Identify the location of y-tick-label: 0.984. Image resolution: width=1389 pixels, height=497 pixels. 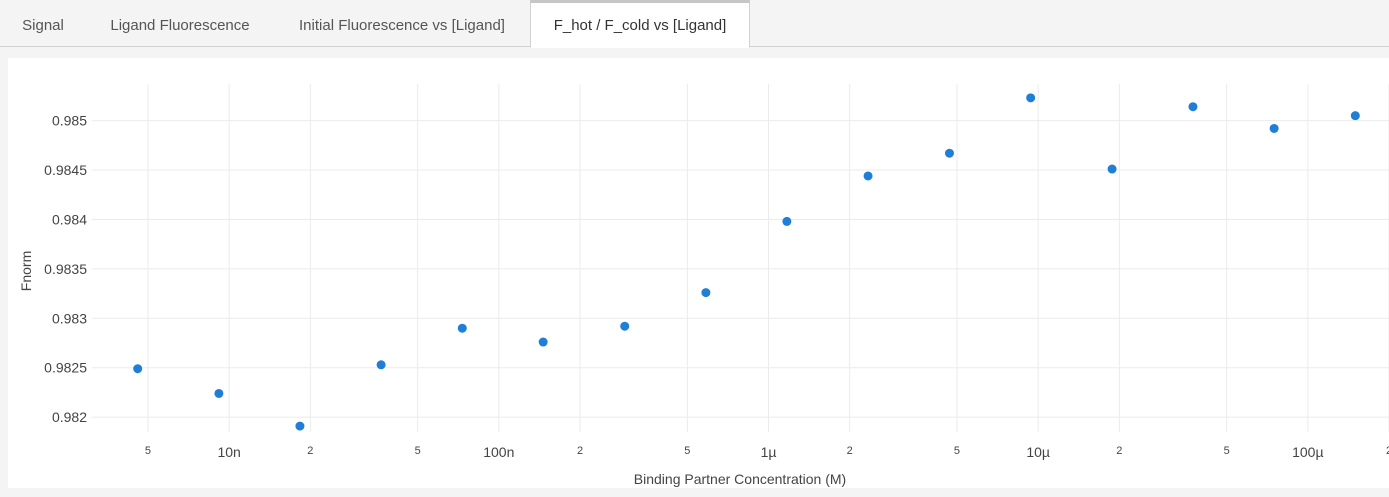
(69, 219).